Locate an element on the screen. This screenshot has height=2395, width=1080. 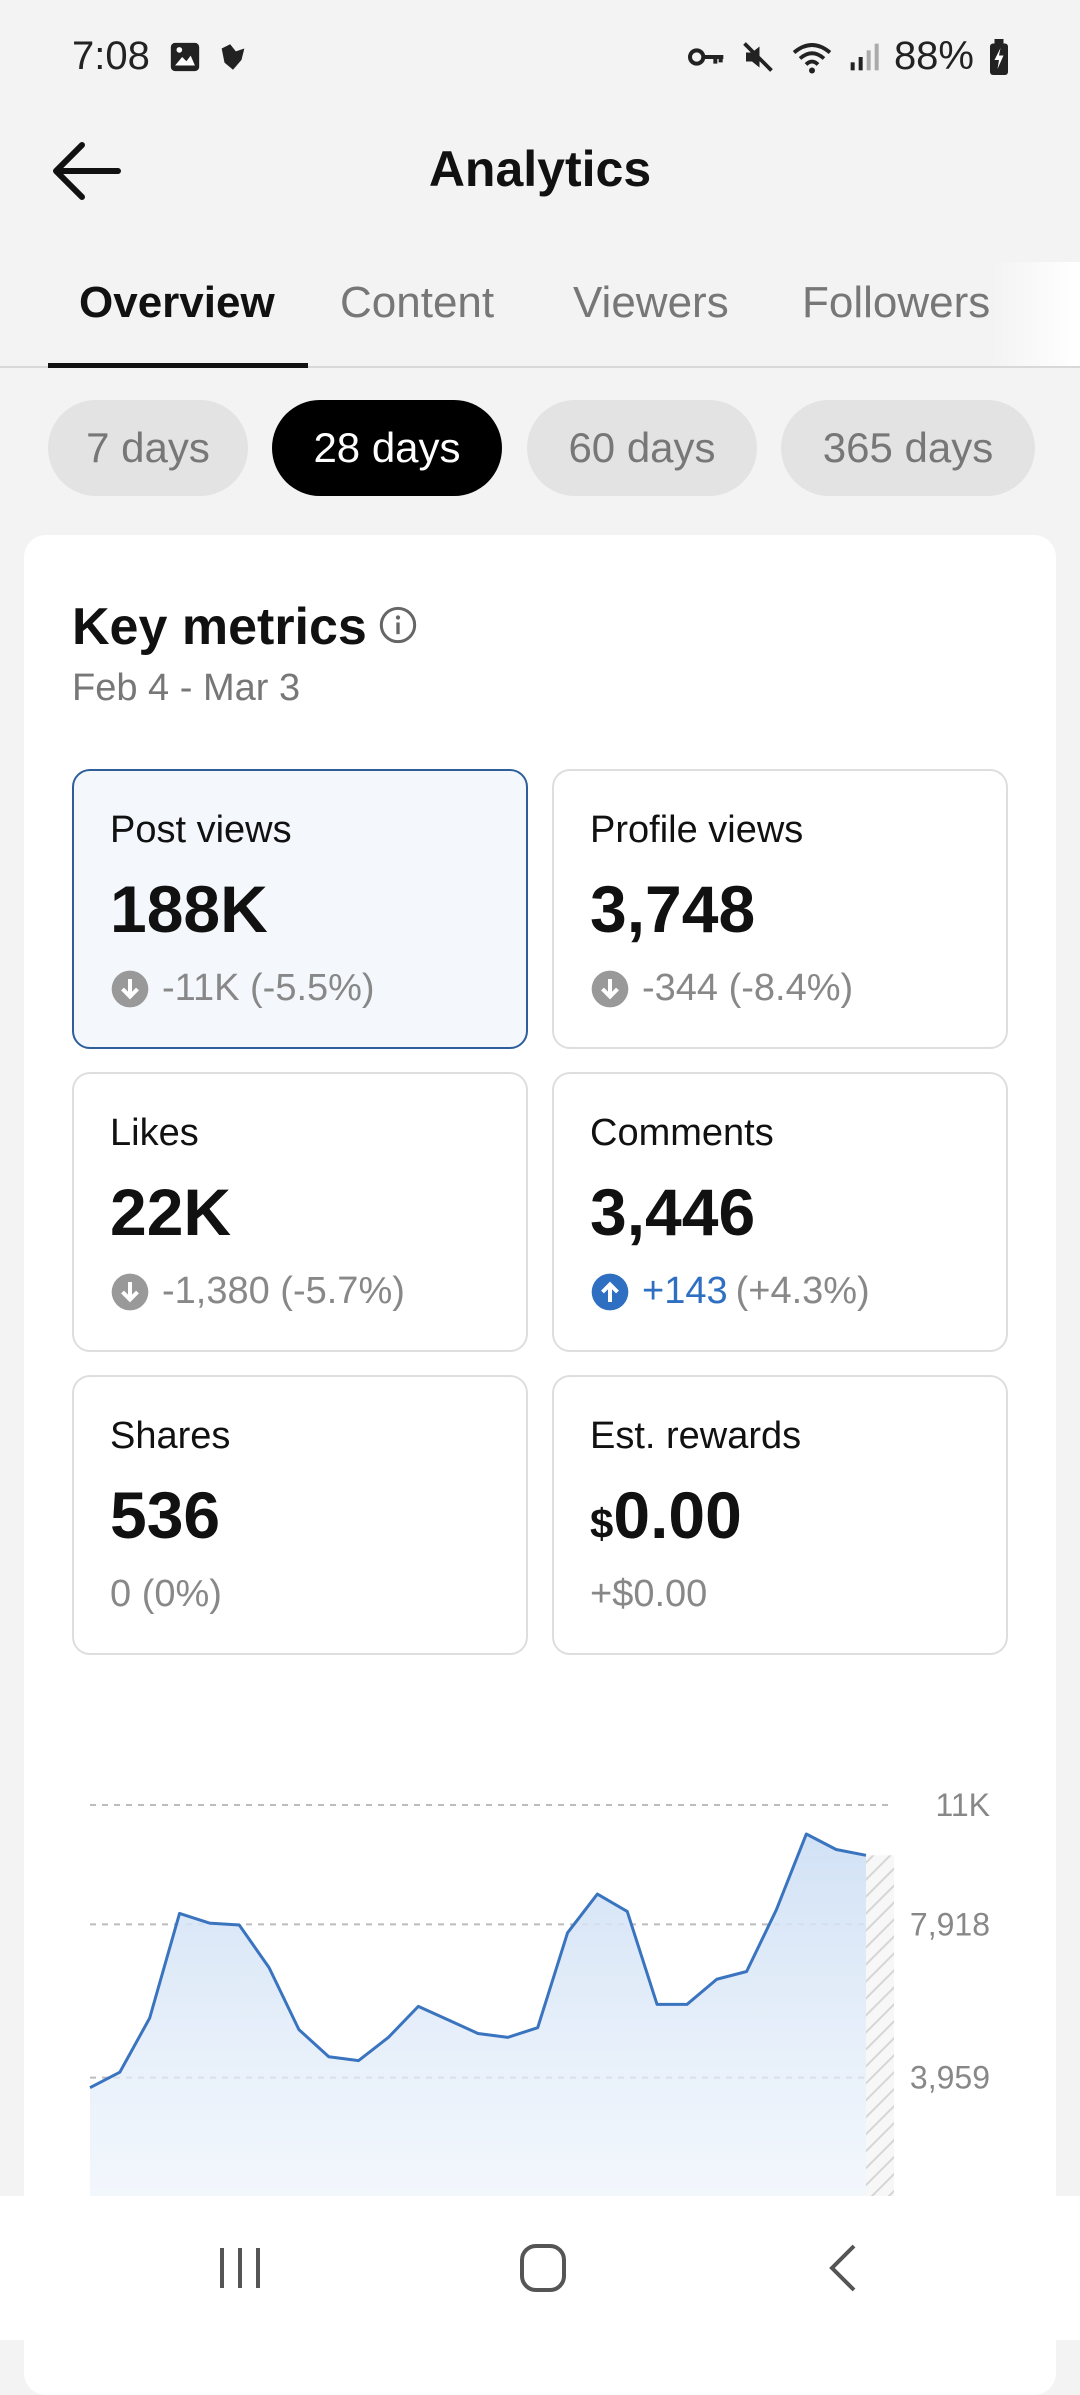
back-nav-icon is located at coordinates (846, 2268).